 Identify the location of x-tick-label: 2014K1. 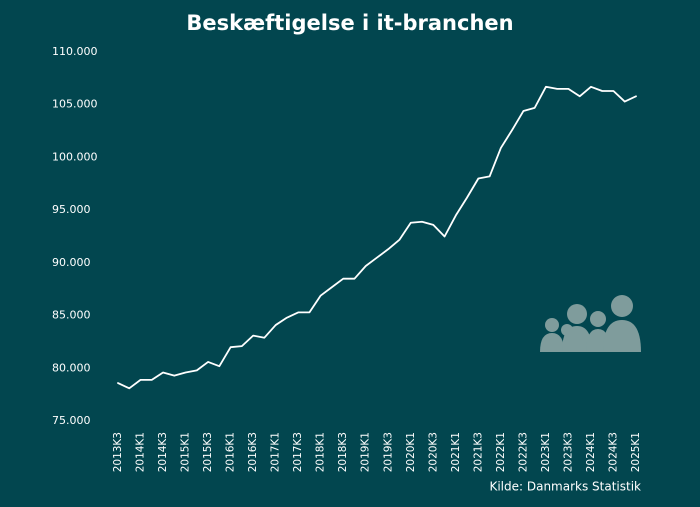
(141, 452).